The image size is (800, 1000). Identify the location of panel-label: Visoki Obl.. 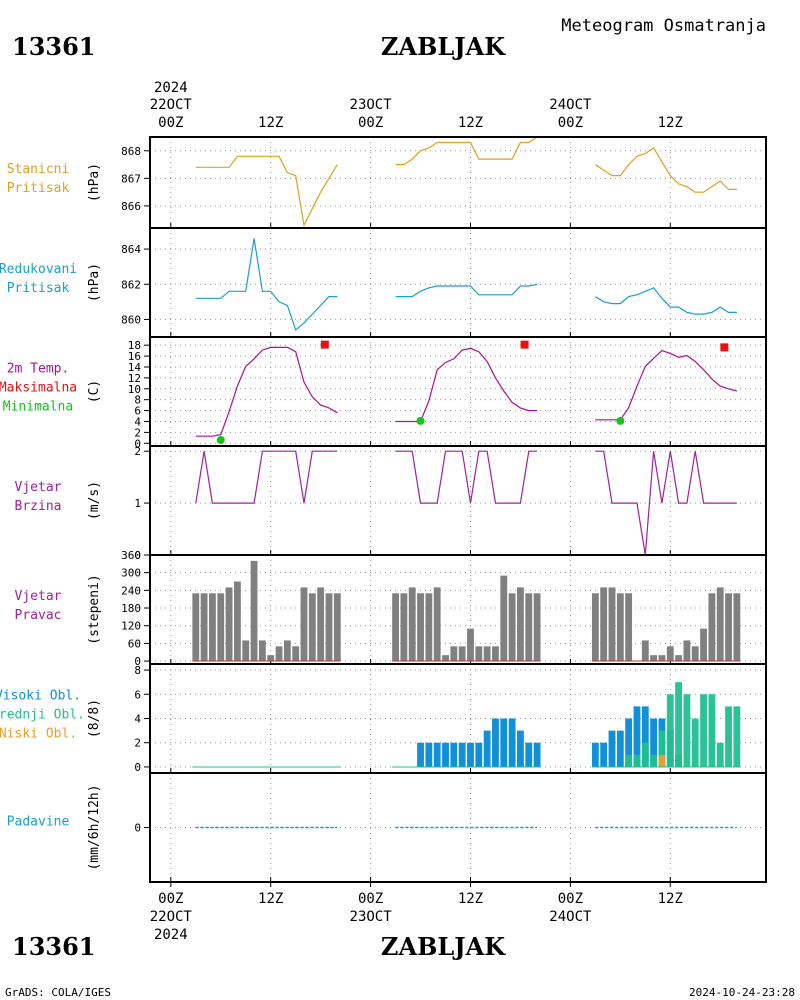
(40, 696).